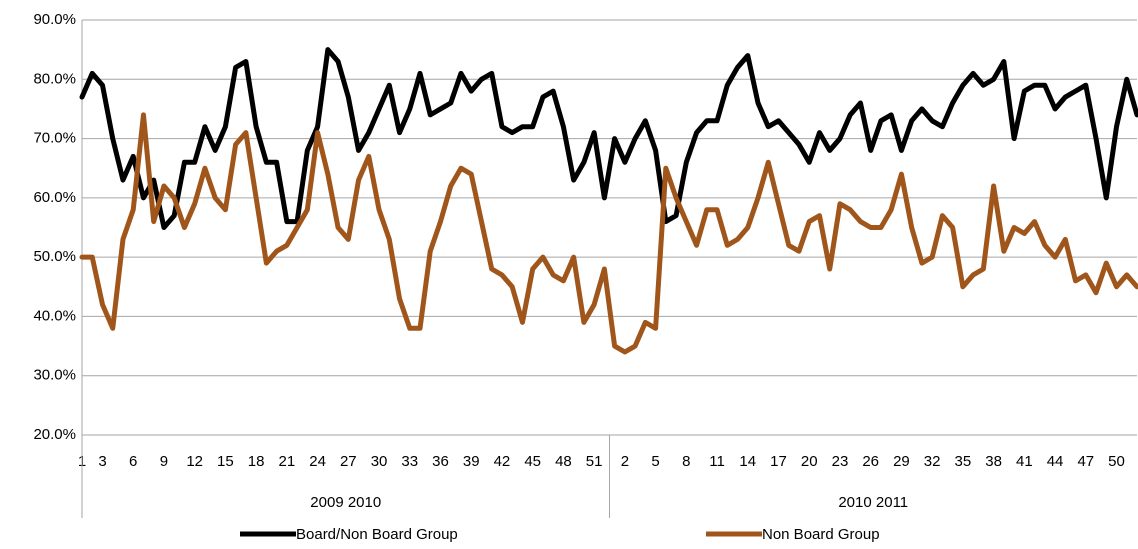  What do you see at coordinates (840, 461) in the screenshot?
I see `x-tick-label: 23` at bounding box center [840, 461].